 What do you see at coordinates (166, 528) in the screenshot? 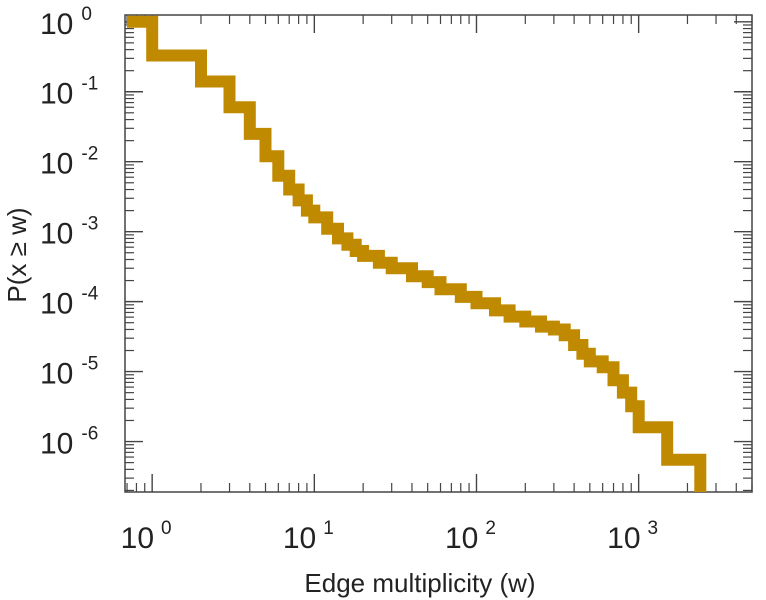
I see `x-tick-exponent: 0` at bounding box center [166, 528].